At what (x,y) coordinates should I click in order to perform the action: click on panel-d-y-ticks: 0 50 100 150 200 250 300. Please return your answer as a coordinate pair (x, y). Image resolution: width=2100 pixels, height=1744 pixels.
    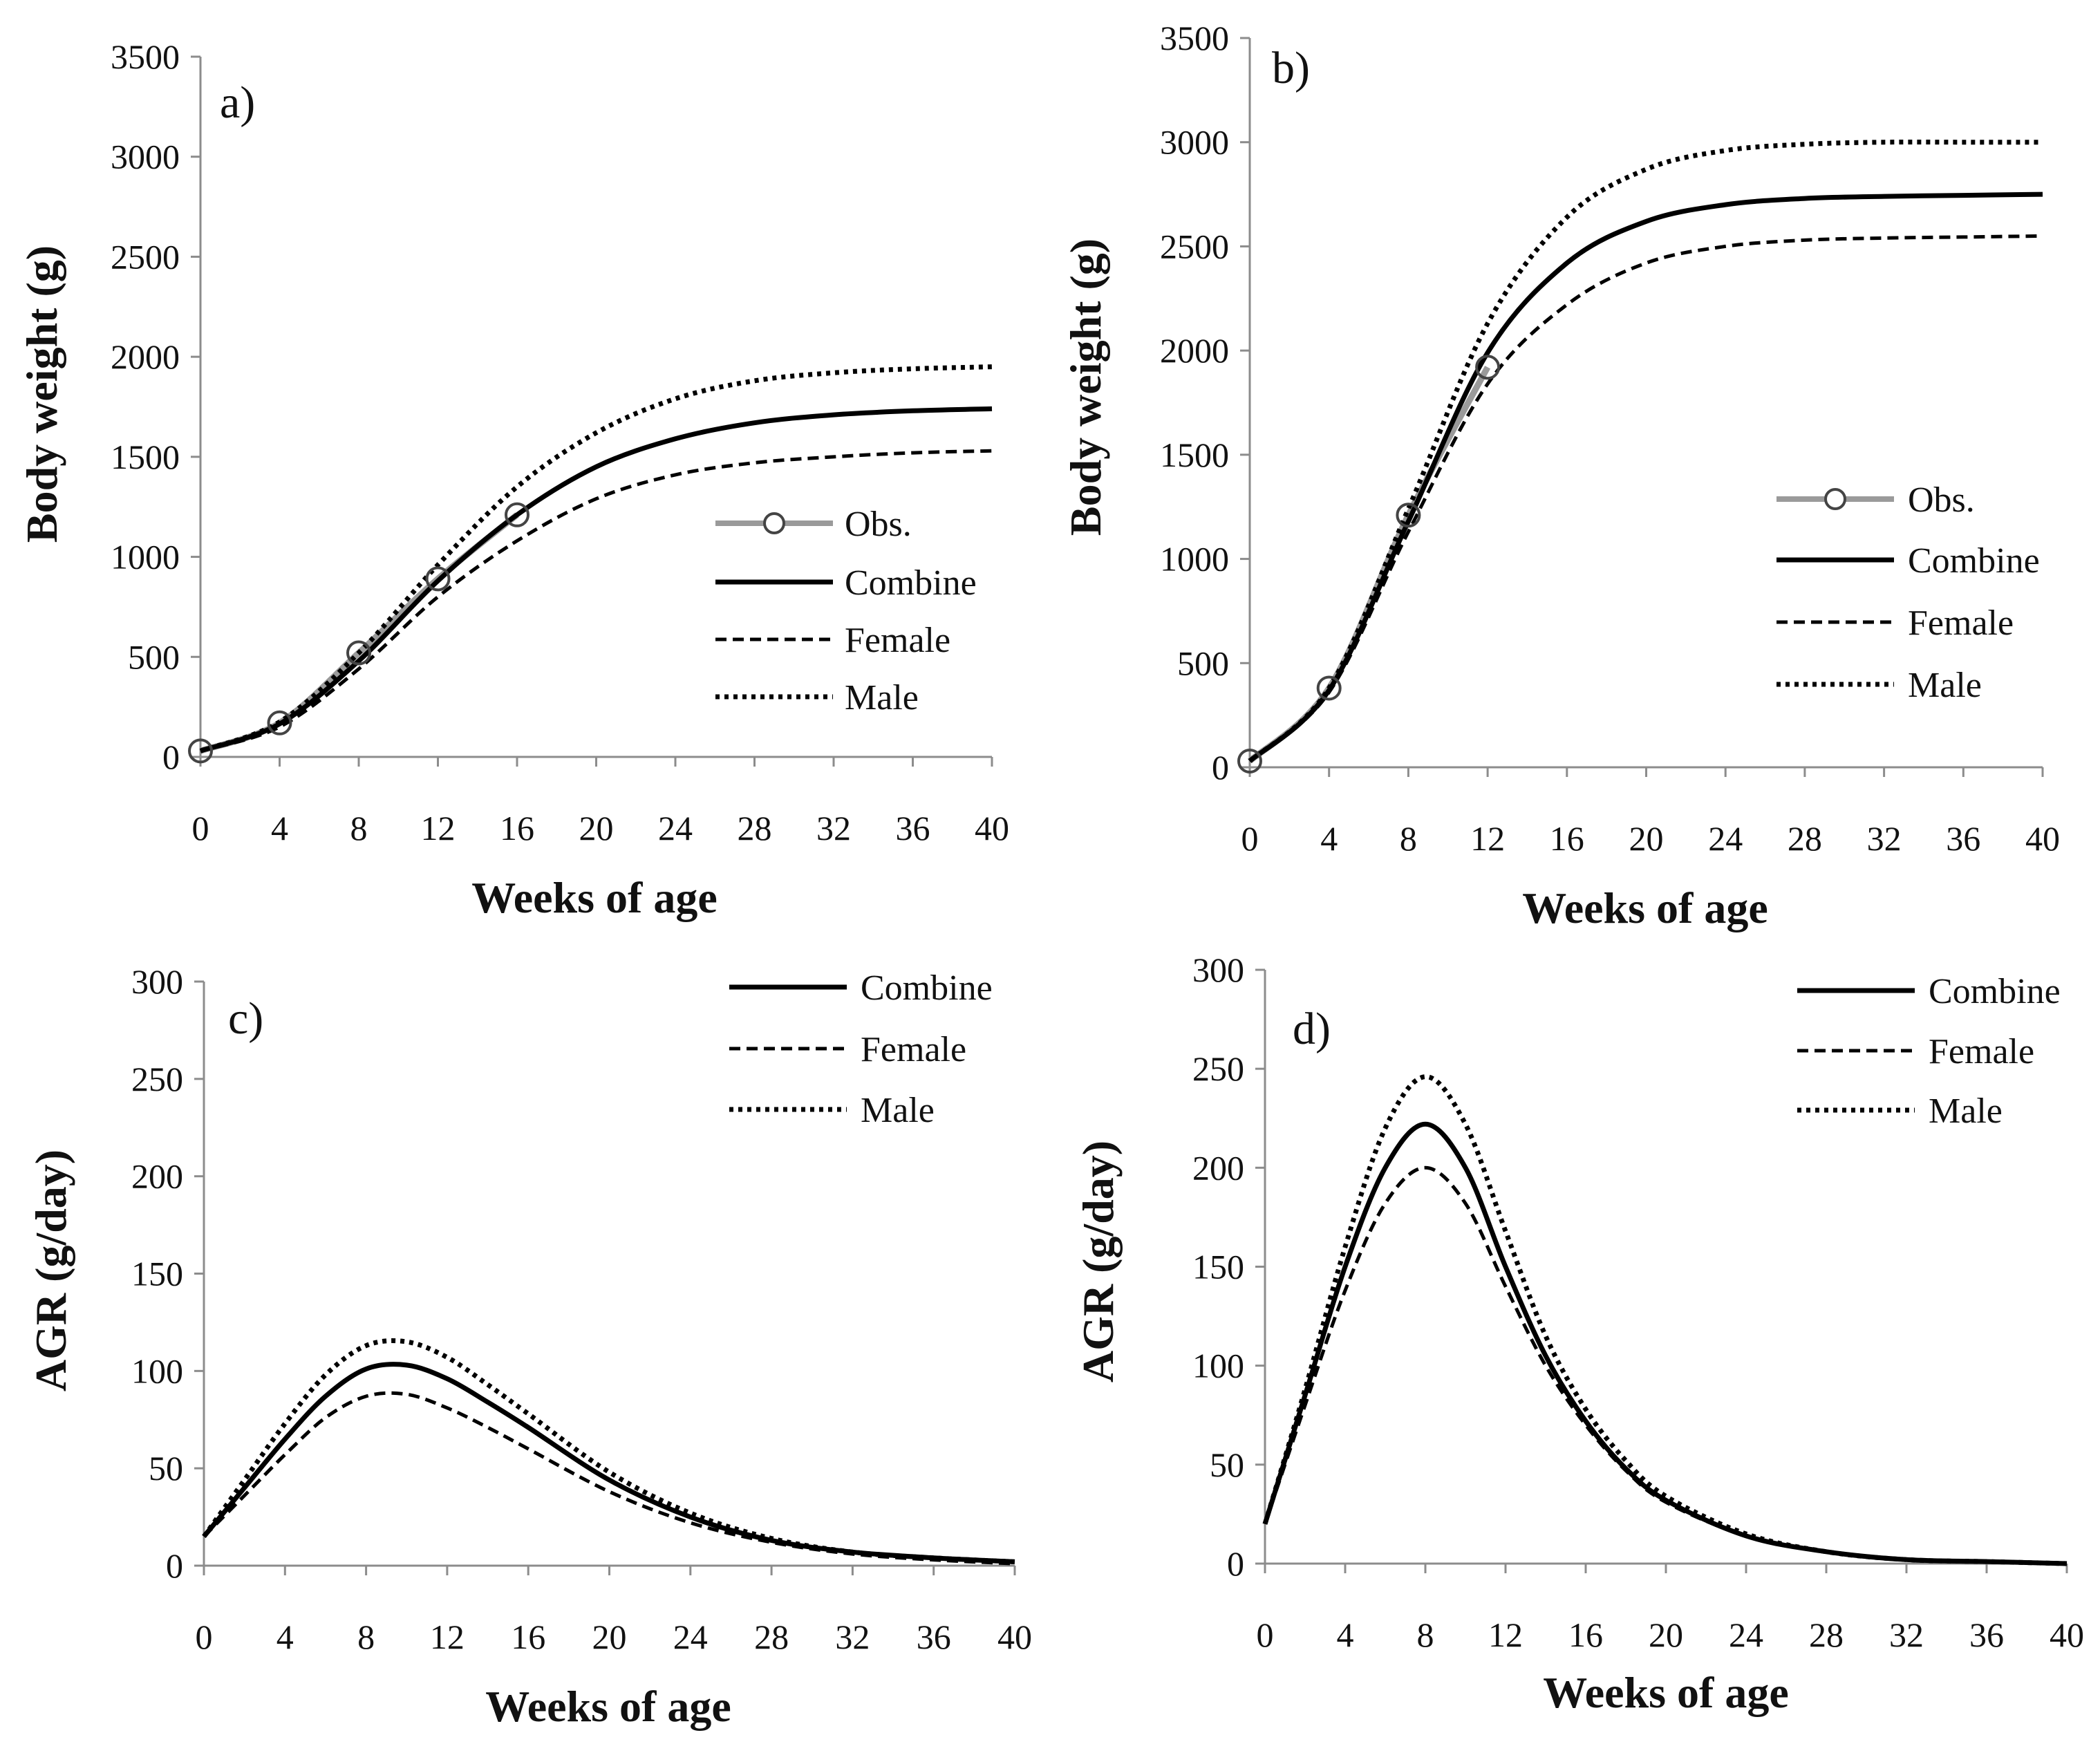
    Looking at the image, I should click on (1228, 1266).